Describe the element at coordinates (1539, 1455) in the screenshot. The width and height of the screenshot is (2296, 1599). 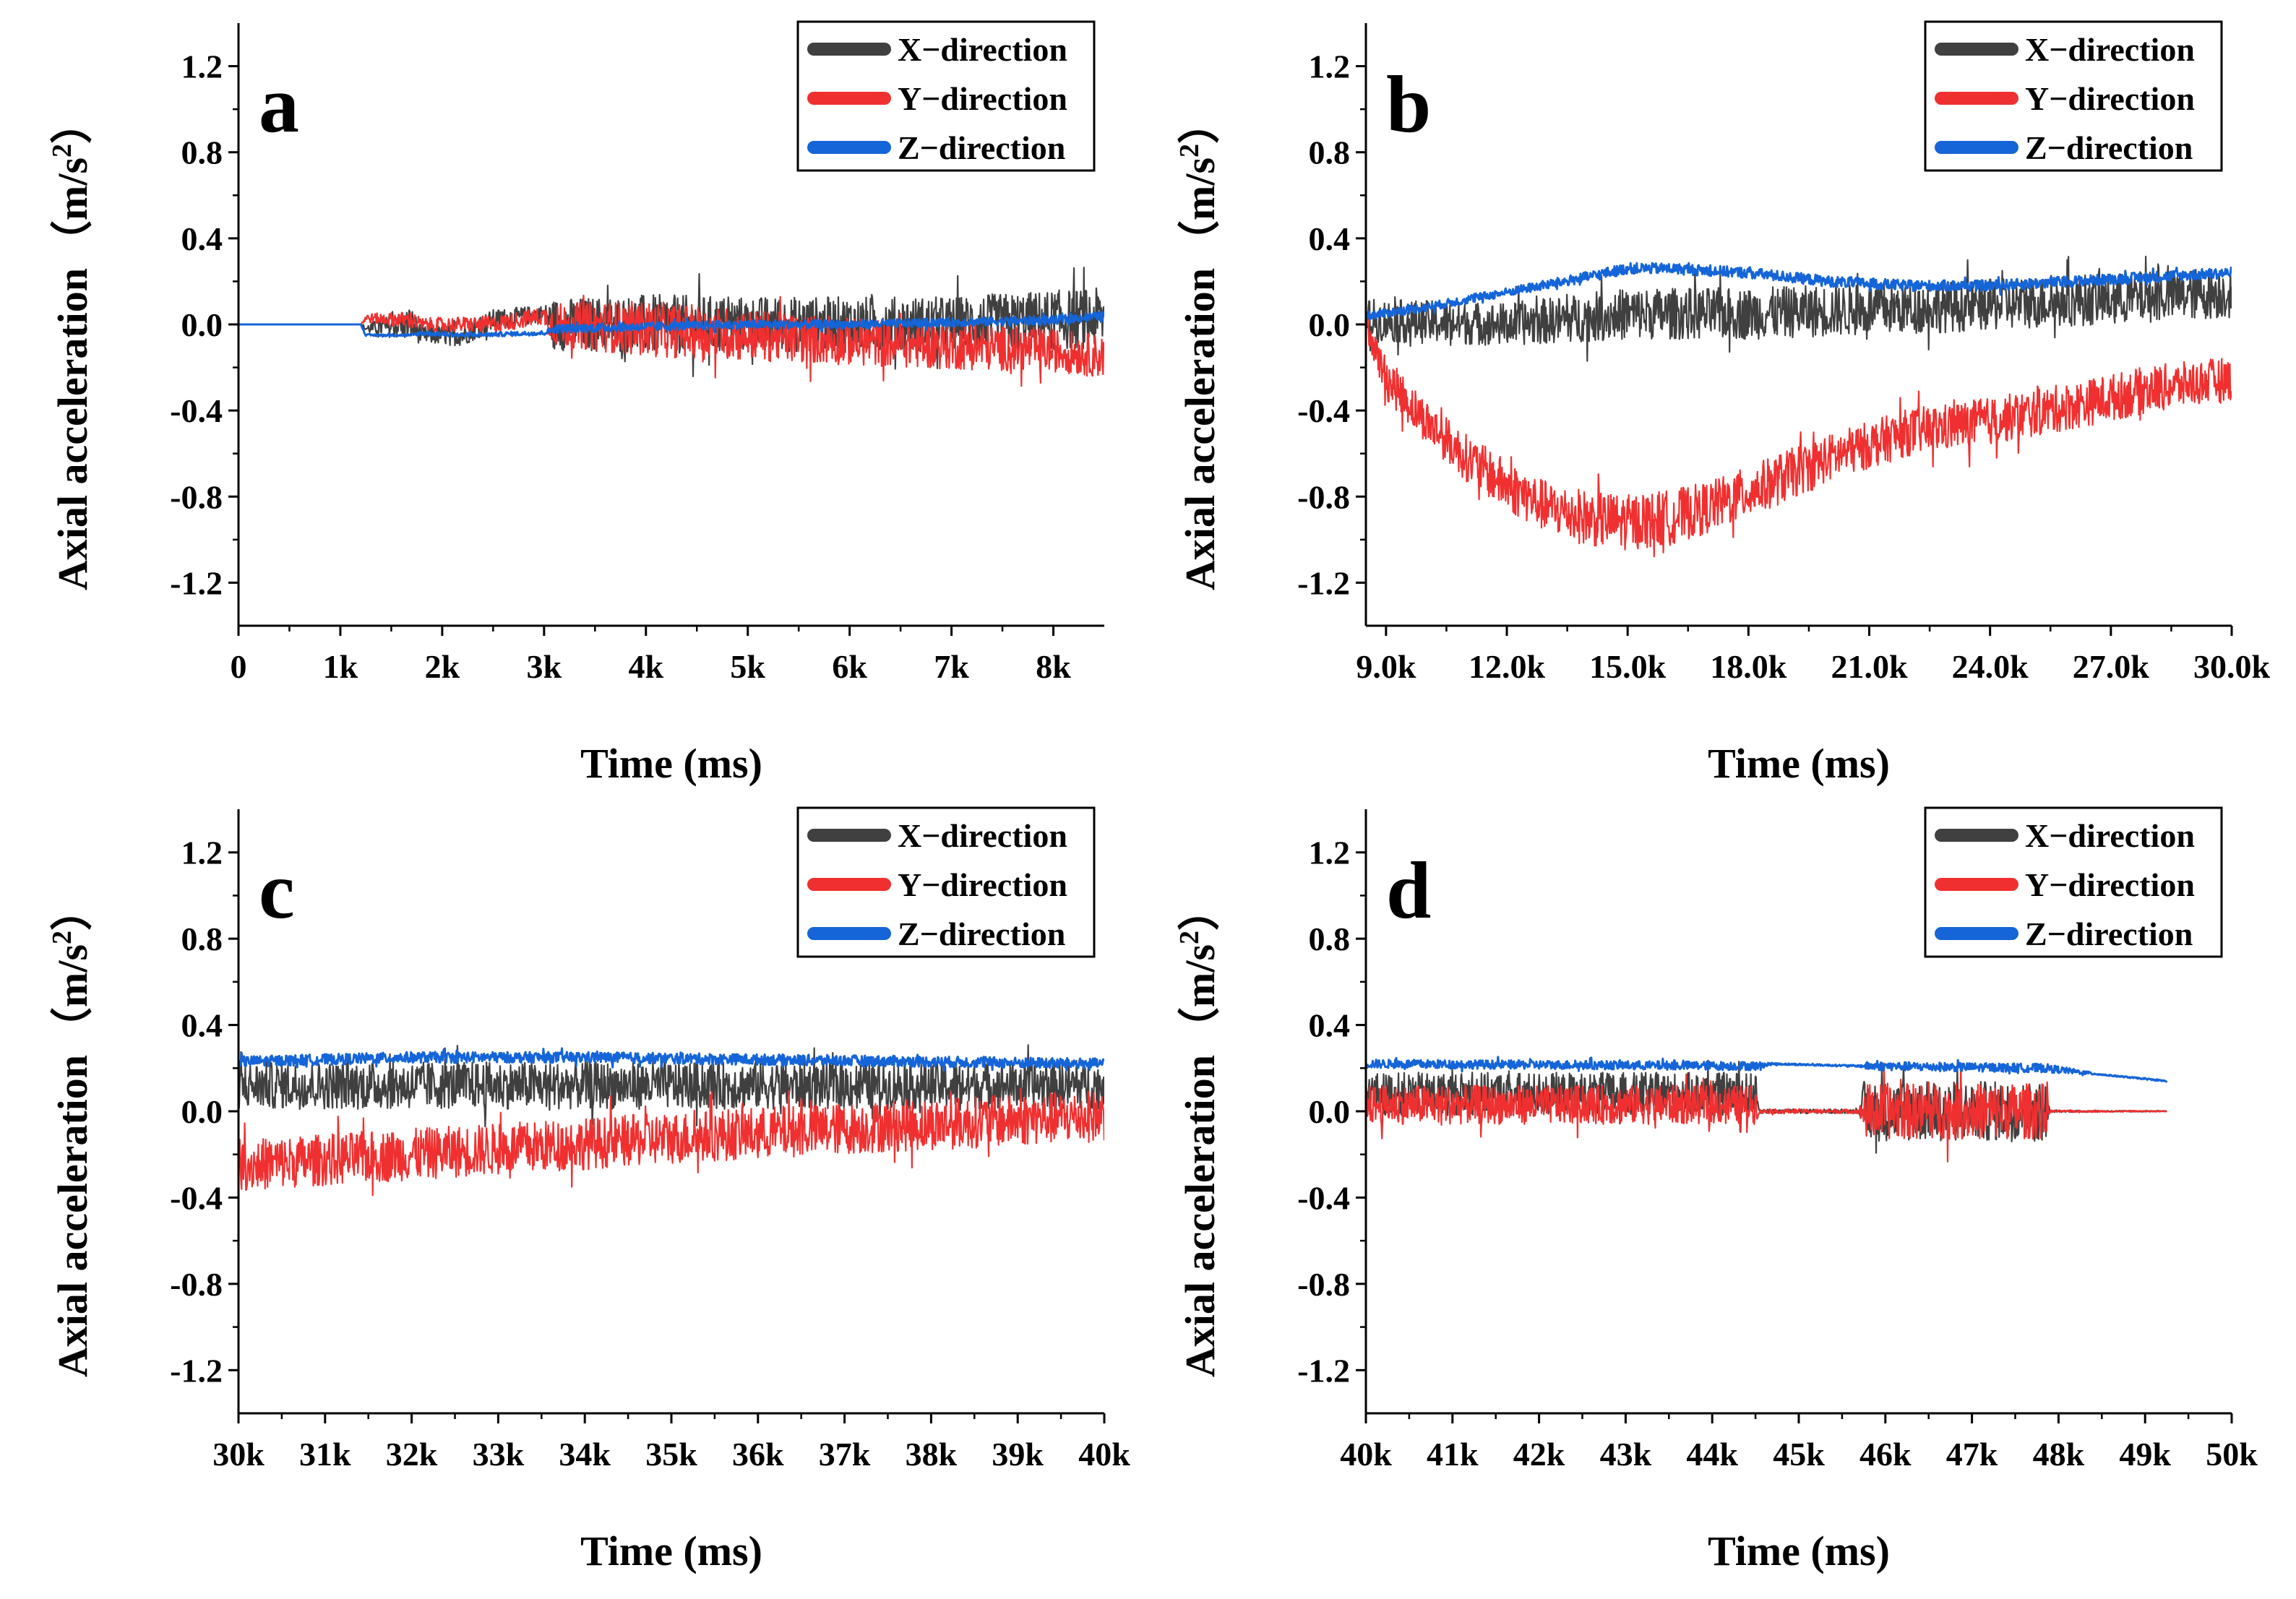
I see `x-tick-label: 42k` at that location.